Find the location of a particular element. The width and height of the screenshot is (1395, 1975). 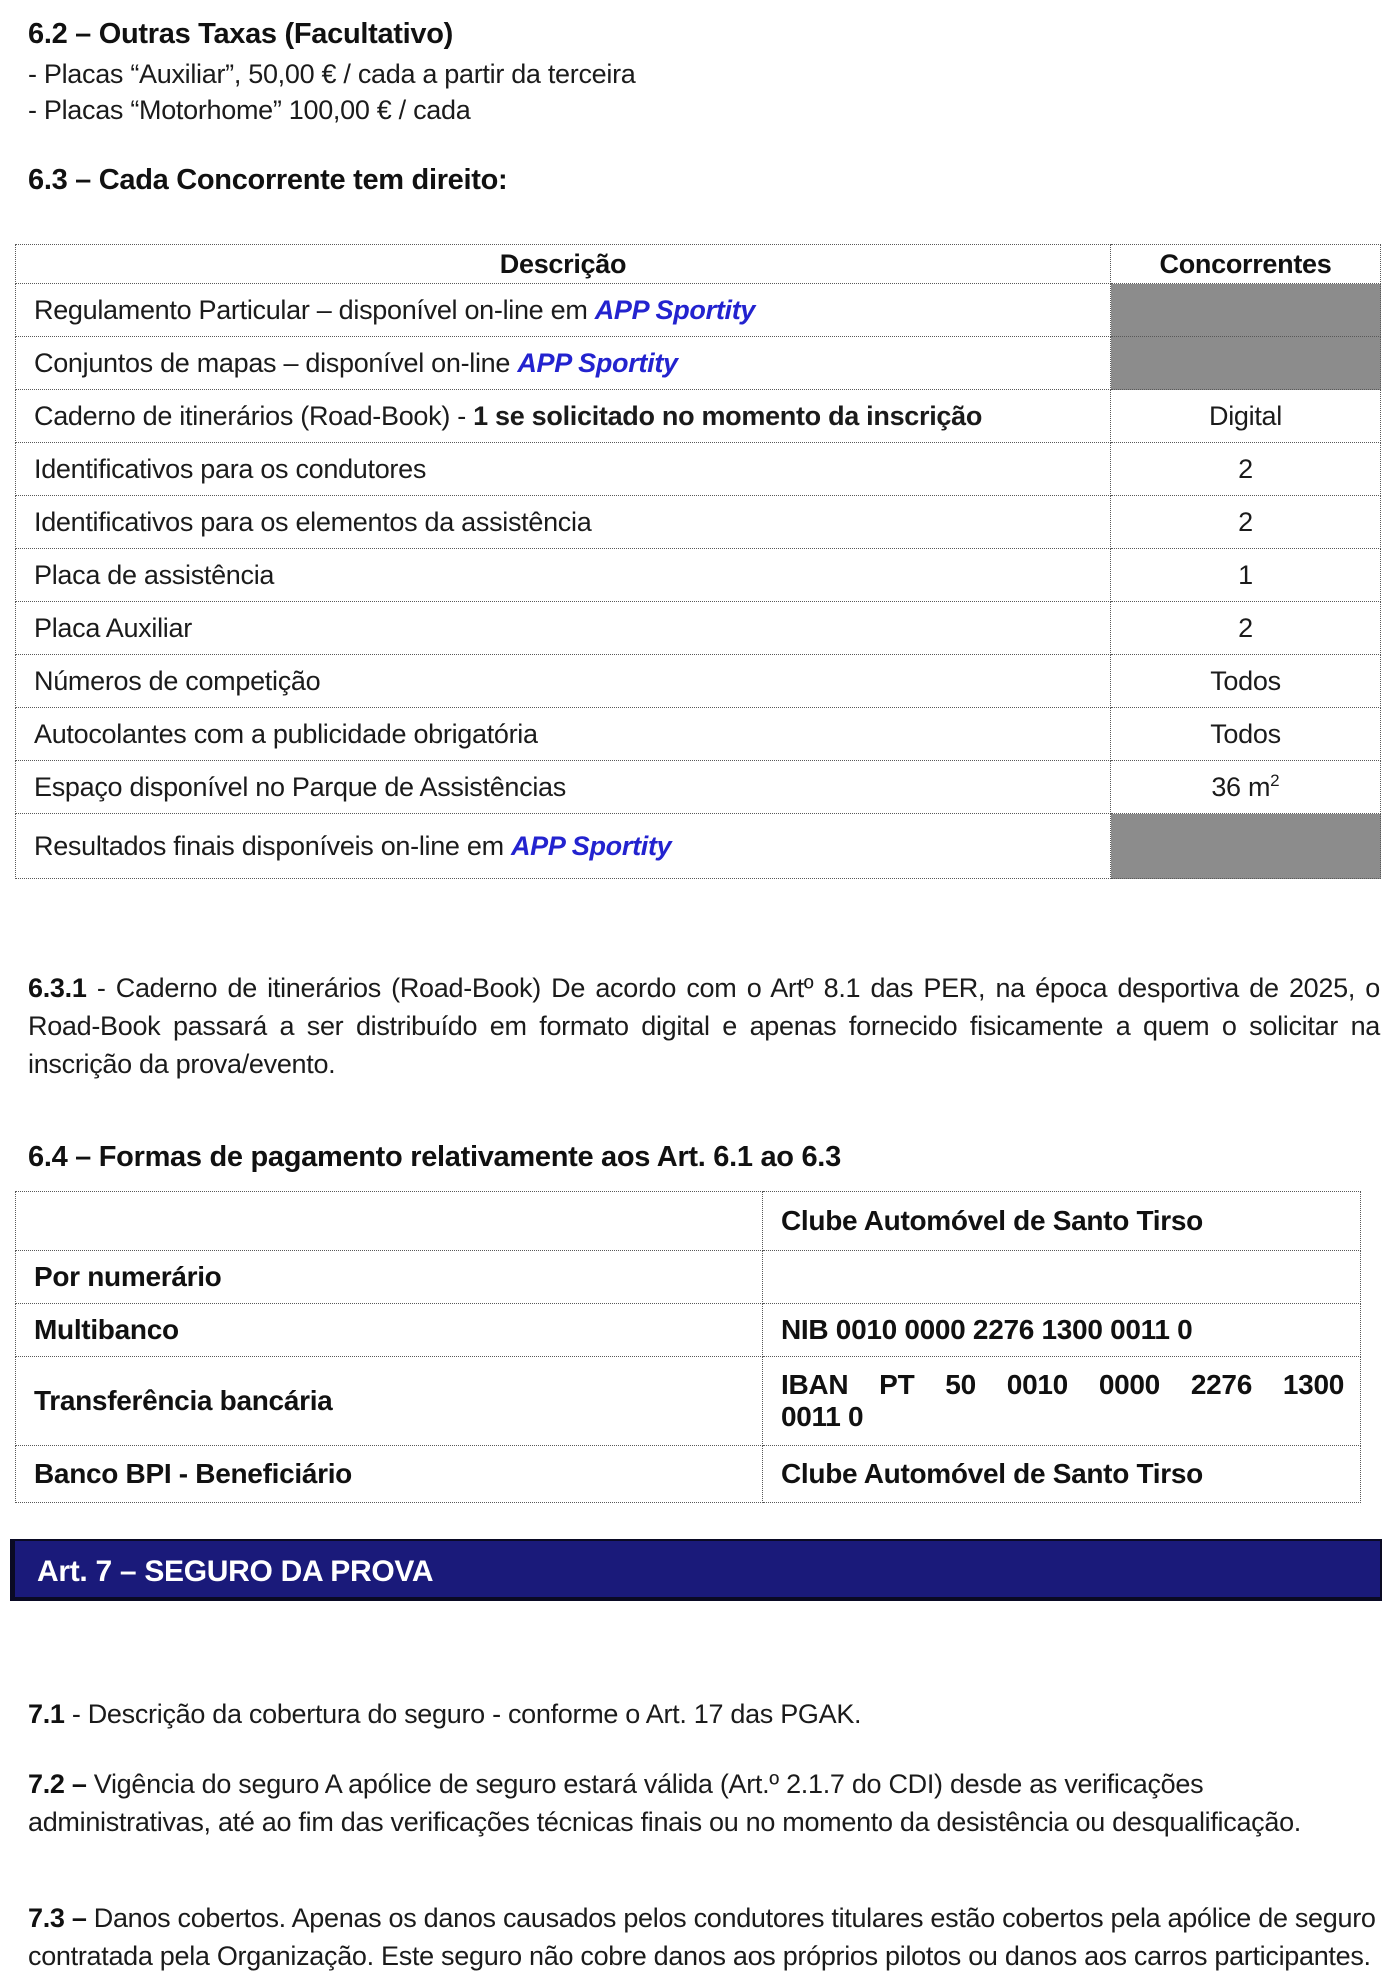

heading-6-3: 6.3 – Cada Concorrente tem direito: is located at coordinates (268, 180).